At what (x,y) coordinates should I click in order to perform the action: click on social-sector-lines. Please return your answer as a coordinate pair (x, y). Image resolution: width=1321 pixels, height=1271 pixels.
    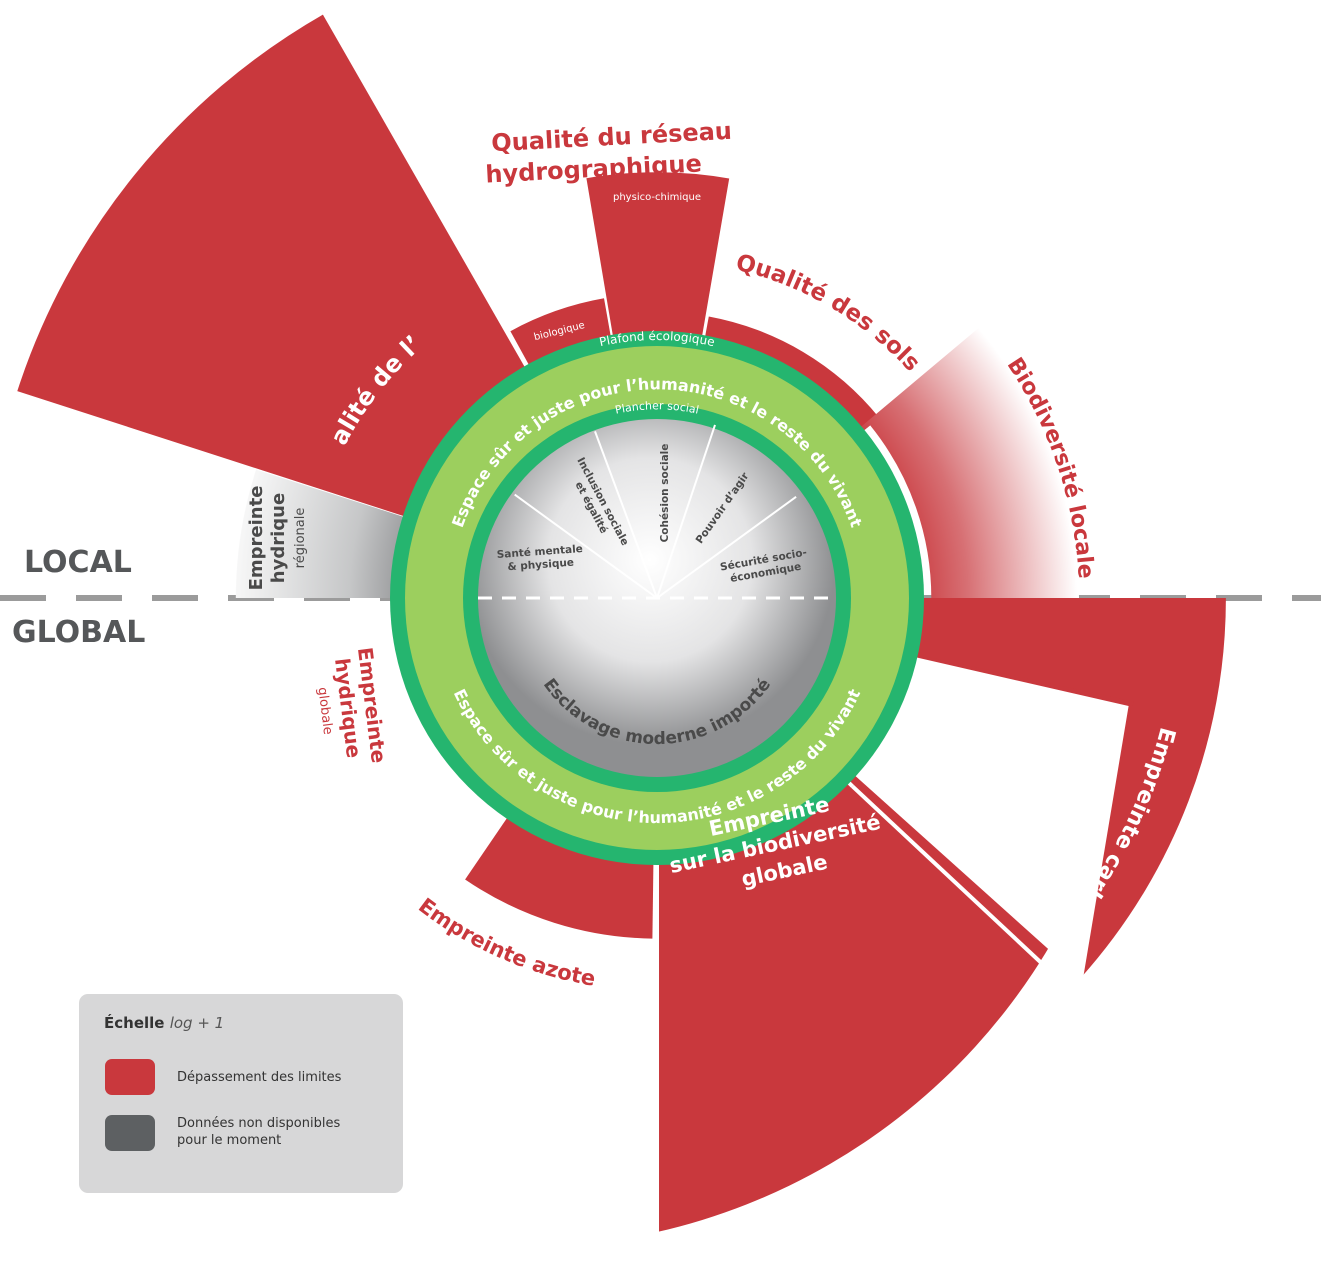
    Looking at the image, I should click on (655, 511).